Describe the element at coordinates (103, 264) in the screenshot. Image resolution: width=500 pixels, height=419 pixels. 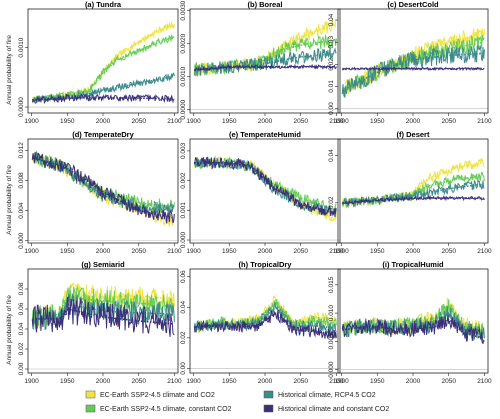
I see `panel-title: (g) Semiarid` at that location.